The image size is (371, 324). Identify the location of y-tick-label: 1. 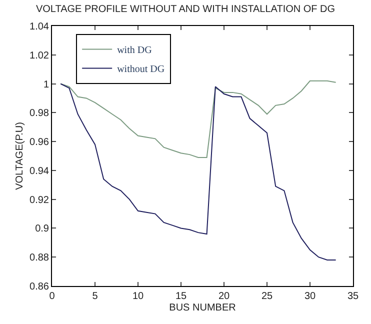
(46, 84).